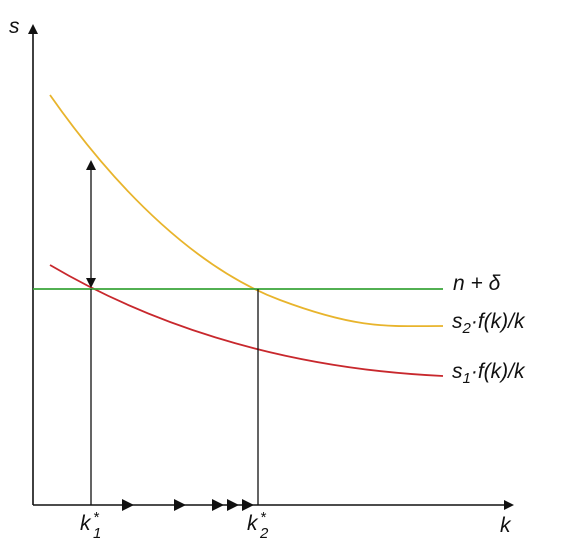  Describe the element at coordinates (14, 26) in the screenshot. I see `y-axis-label: s` at that location.